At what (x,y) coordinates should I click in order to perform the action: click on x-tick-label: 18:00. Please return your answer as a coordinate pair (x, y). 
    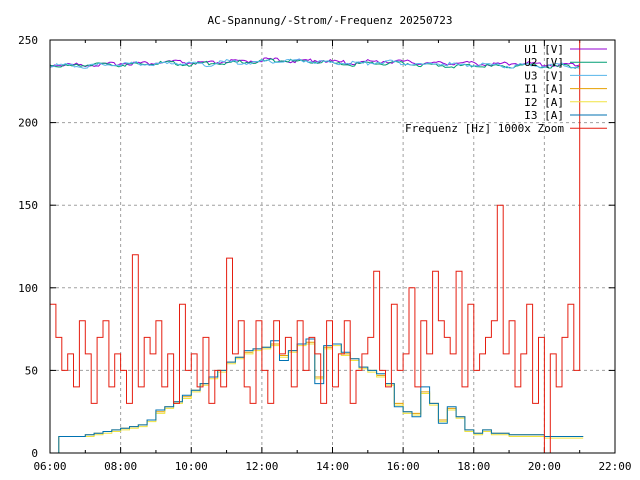
    Looking at the image, I should click on (473, 466).